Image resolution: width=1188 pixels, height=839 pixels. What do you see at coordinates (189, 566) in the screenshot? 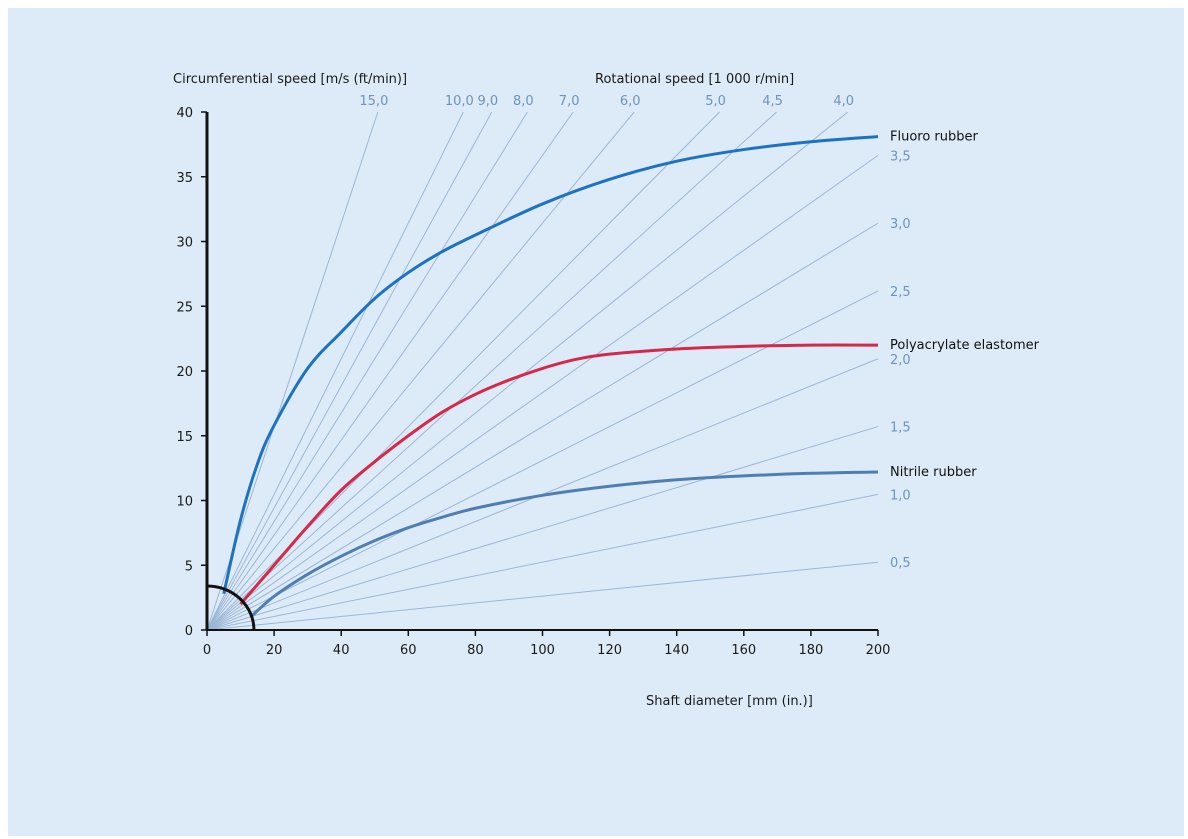
I see `y-tick-label: 5` at bounding box center [189, 566].